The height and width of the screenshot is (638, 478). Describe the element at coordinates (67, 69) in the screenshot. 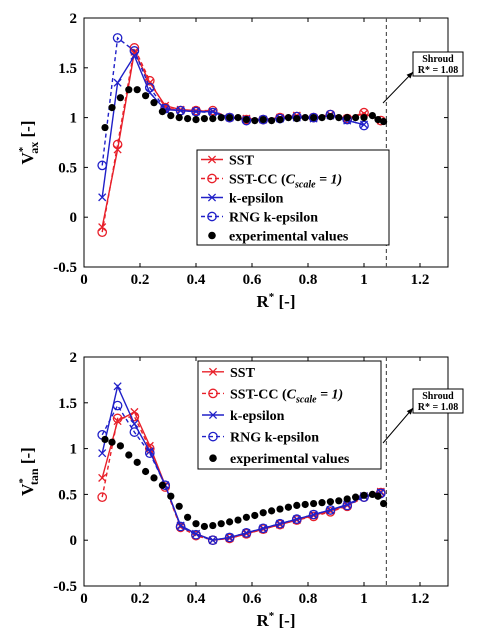

I see `y-tick-label: 1.5` at that location.